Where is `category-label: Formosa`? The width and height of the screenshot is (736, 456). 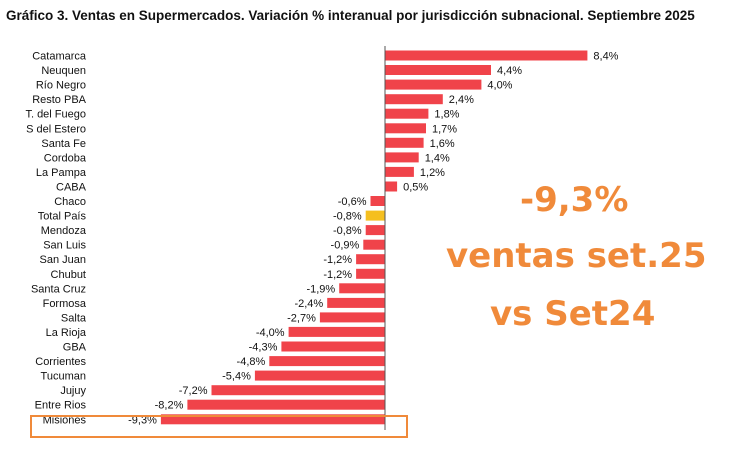
category-label: Formosa is located at coordinates (65, 304).